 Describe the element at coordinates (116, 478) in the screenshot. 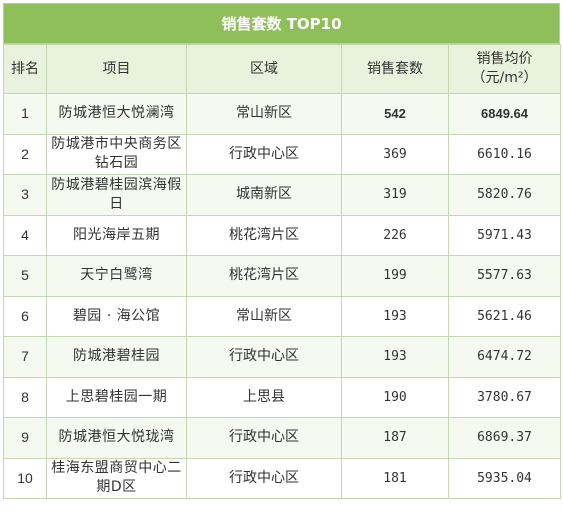

I see `project-cell: 桂海东盟商贸中心二期D区` at that location.